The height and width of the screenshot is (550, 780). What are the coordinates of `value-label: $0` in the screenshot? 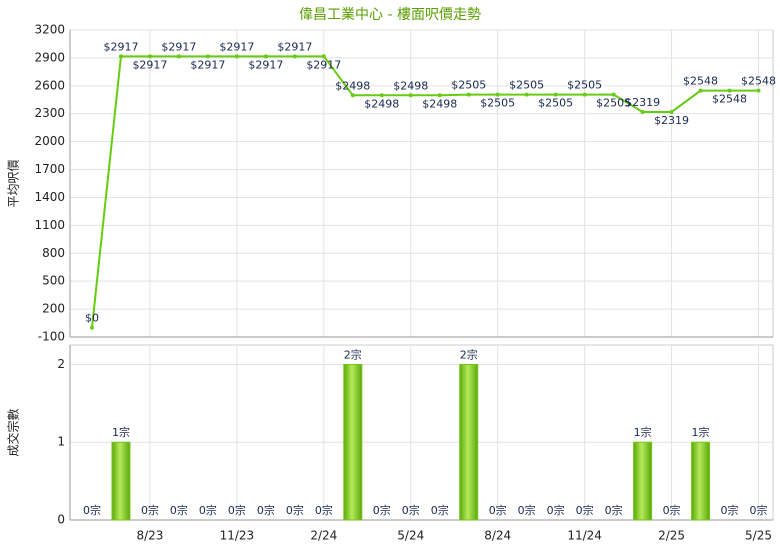 It's located at (92, 318).